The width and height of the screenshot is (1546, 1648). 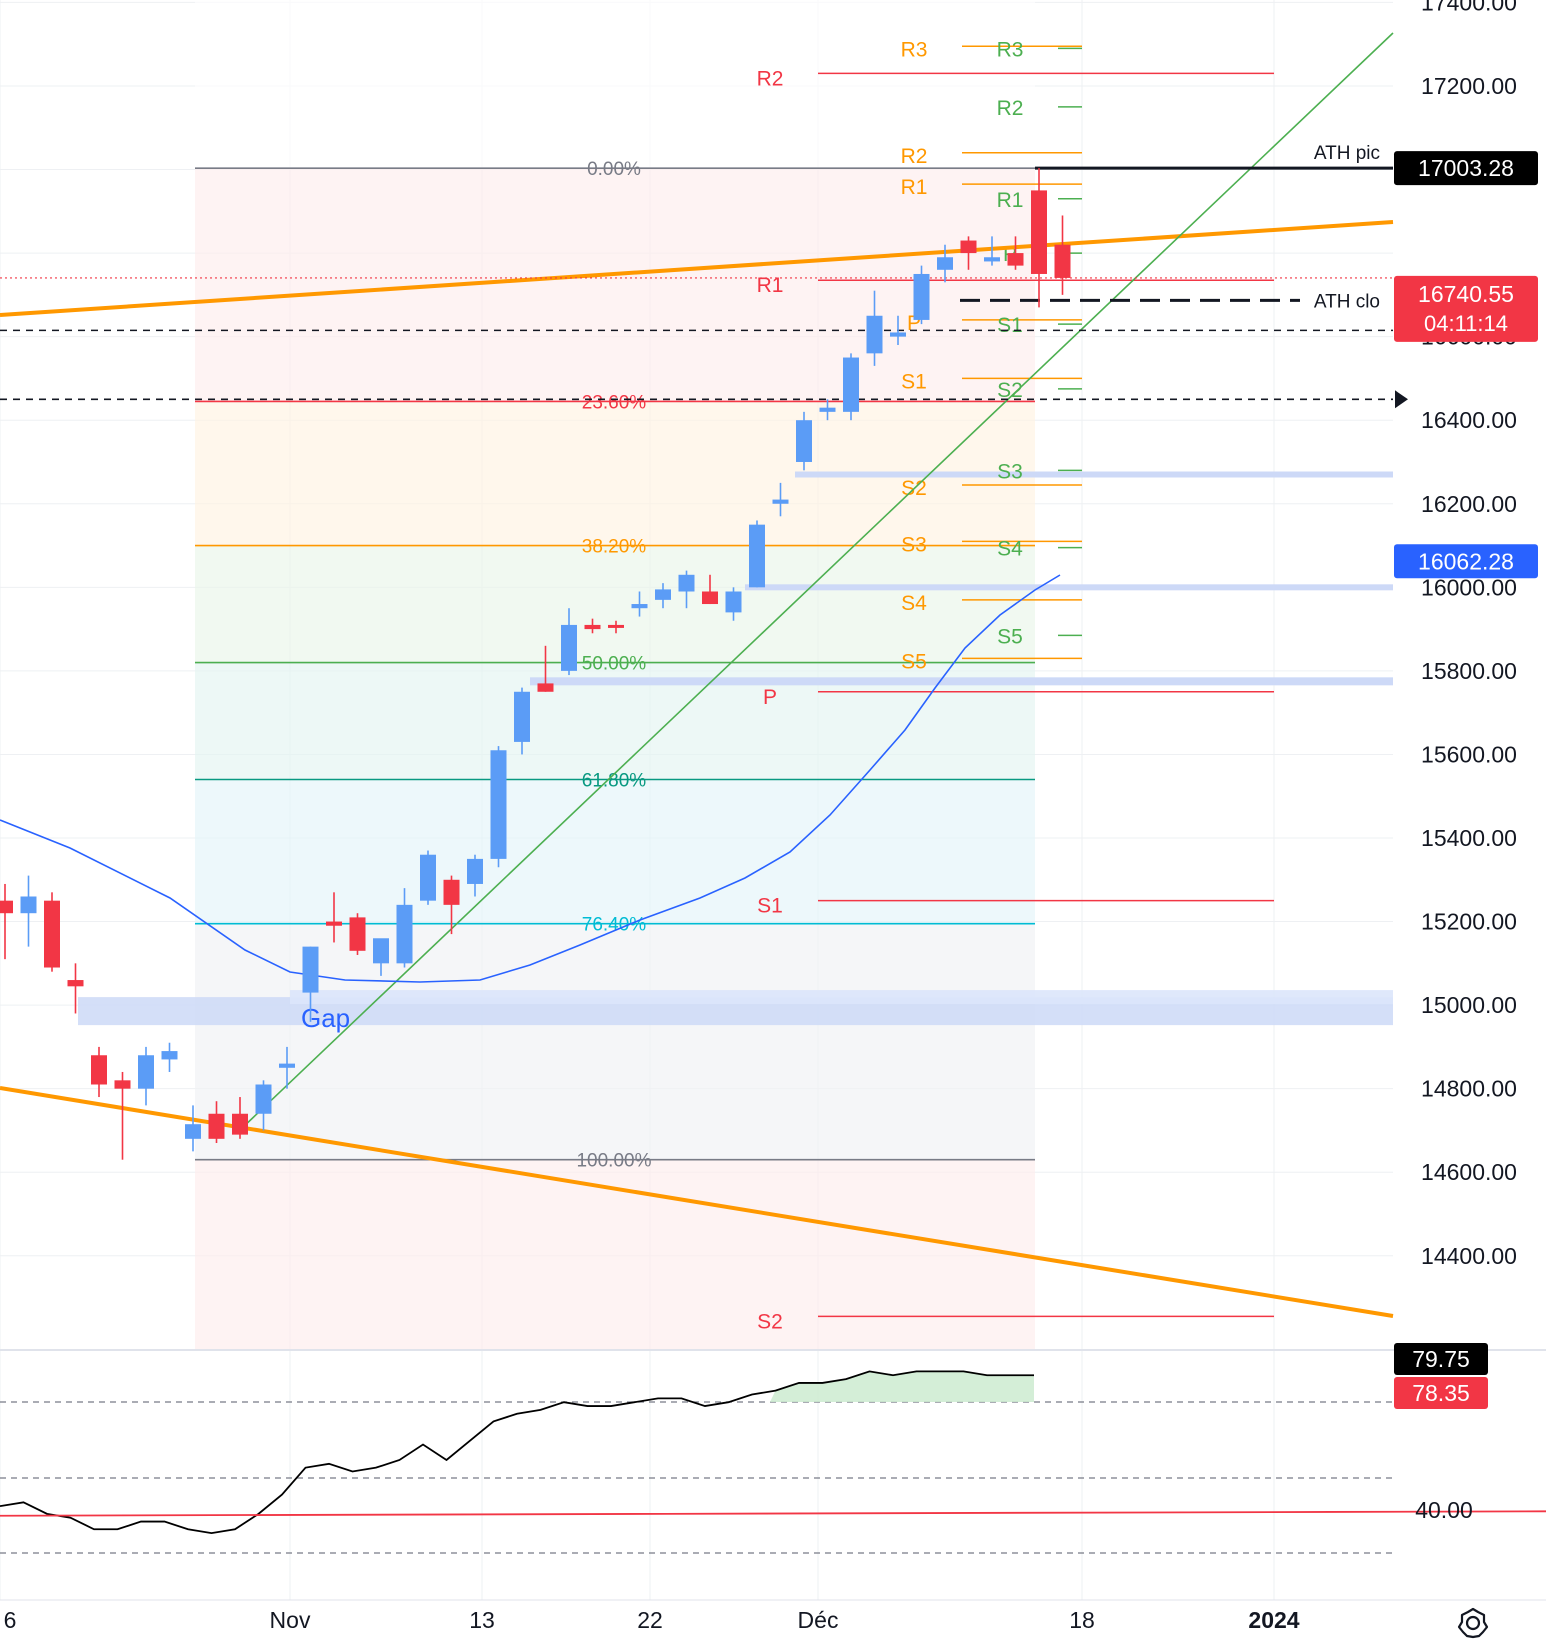 What do you see at coordinates (1469, 838) in the screenshot?
I see `price-tick: 15400.00` at bounding box center [1469, 838].